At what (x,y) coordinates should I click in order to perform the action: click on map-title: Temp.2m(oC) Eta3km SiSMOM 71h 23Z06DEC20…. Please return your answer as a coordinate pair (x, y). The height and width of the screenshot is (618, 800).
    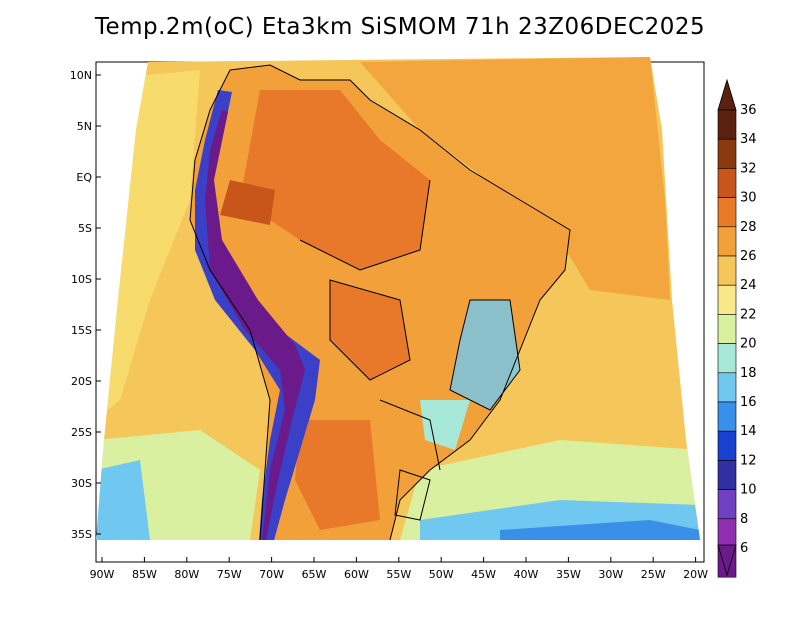
    Looking at the image, I should click on (400, 27).